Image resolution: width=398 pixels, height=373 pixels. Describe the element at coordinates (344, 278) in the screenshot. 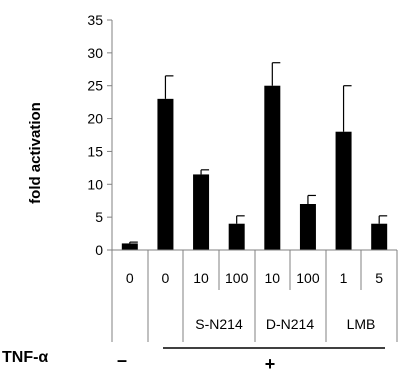

I see `category-label: 1` at that location.